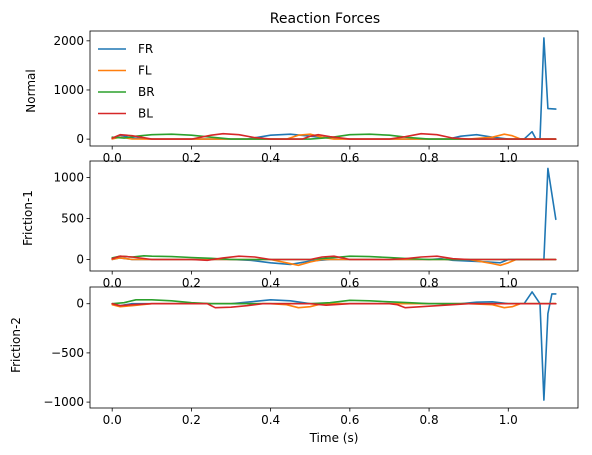 The height and width of the screenshot is (455, 592). I want to click on friction-1-ylabel: Friction-1, so click(28, 218).